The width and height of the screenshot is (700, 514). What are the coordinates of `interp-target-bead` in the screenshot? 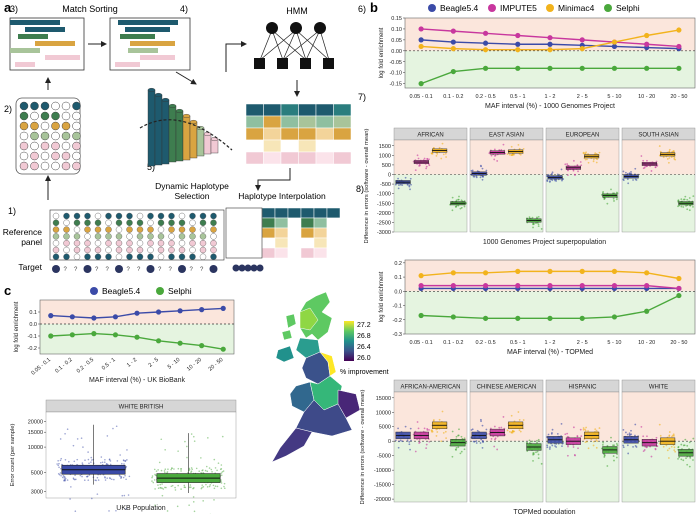 It's located at (254, 268).